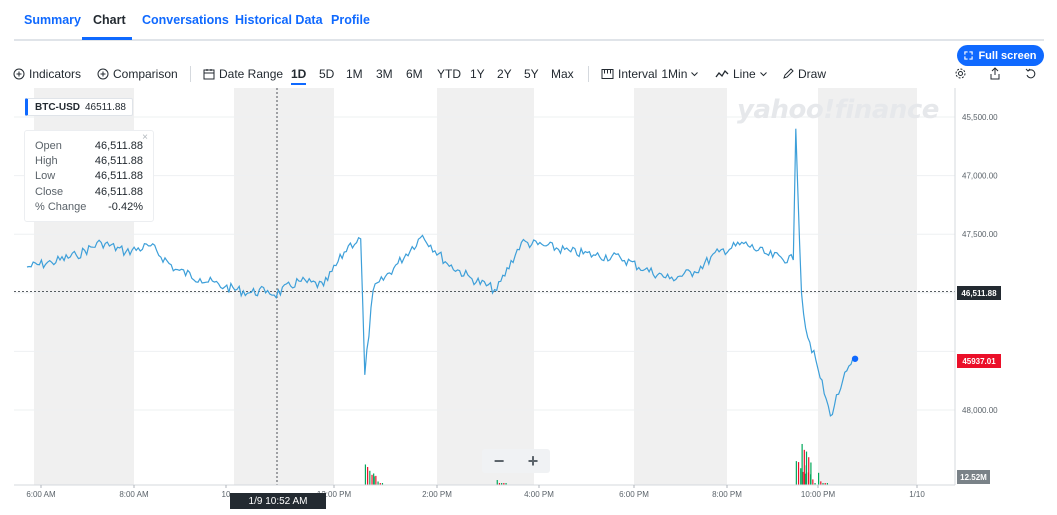 The height and width of the screenshot is (515, 1057). Describe the element at coordinates (744, 74) in the screenshot. I see `chart-type-label: Line` at that location.